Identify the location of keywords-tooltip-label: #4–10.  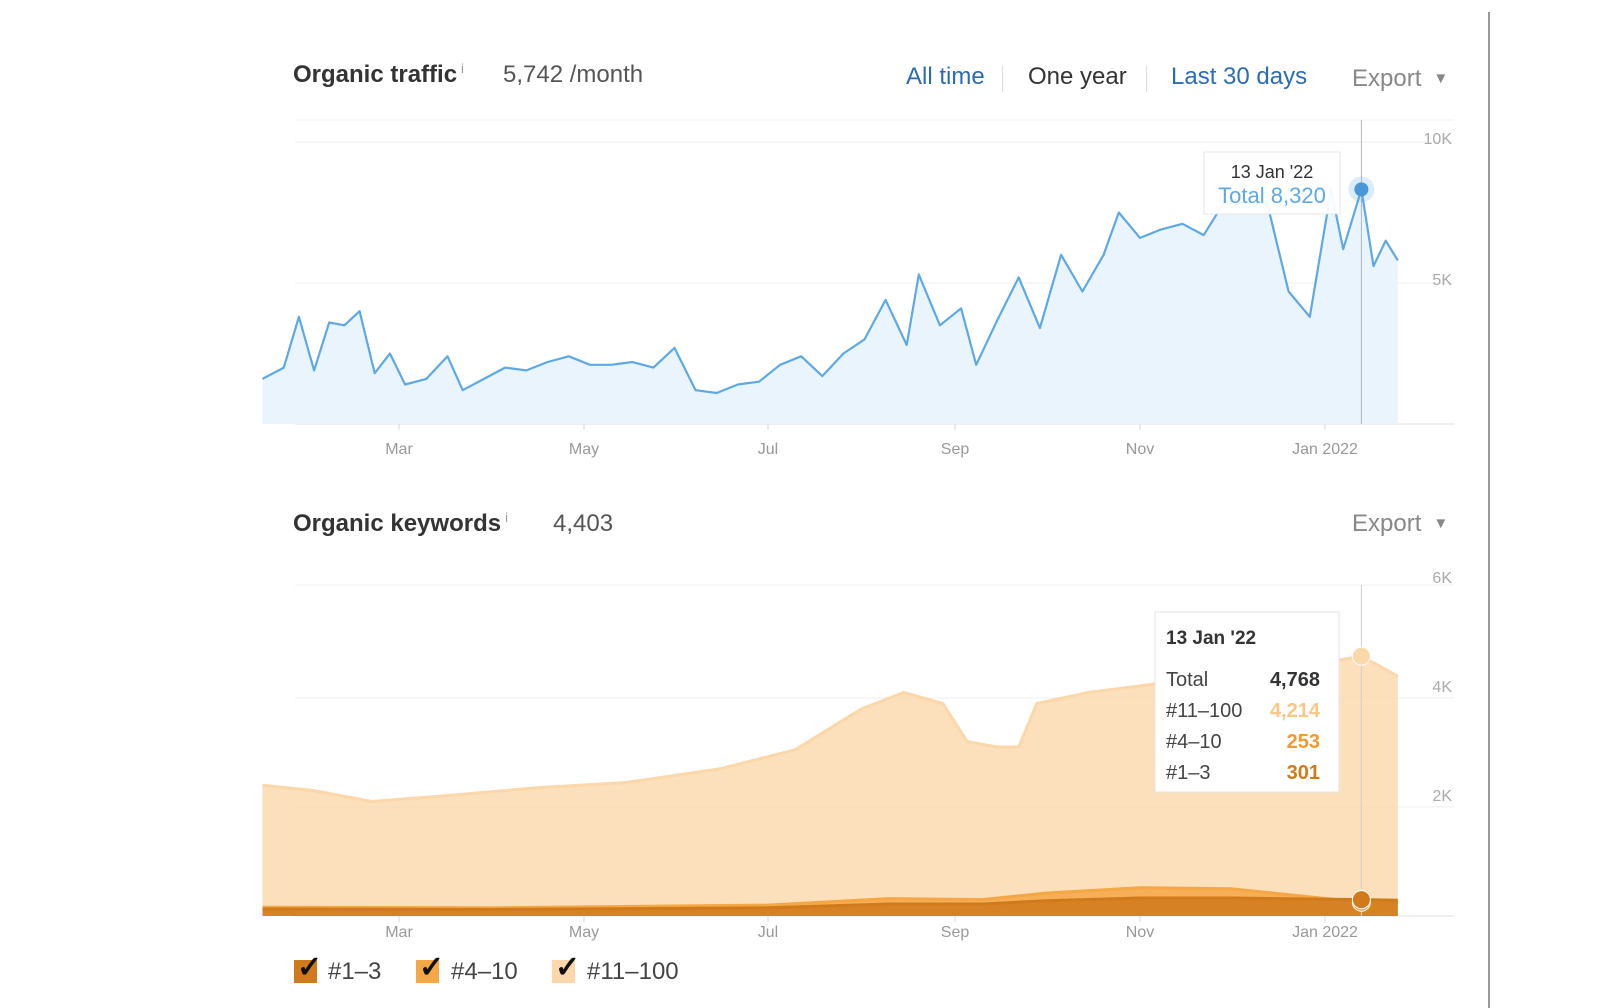
(1194, 742).